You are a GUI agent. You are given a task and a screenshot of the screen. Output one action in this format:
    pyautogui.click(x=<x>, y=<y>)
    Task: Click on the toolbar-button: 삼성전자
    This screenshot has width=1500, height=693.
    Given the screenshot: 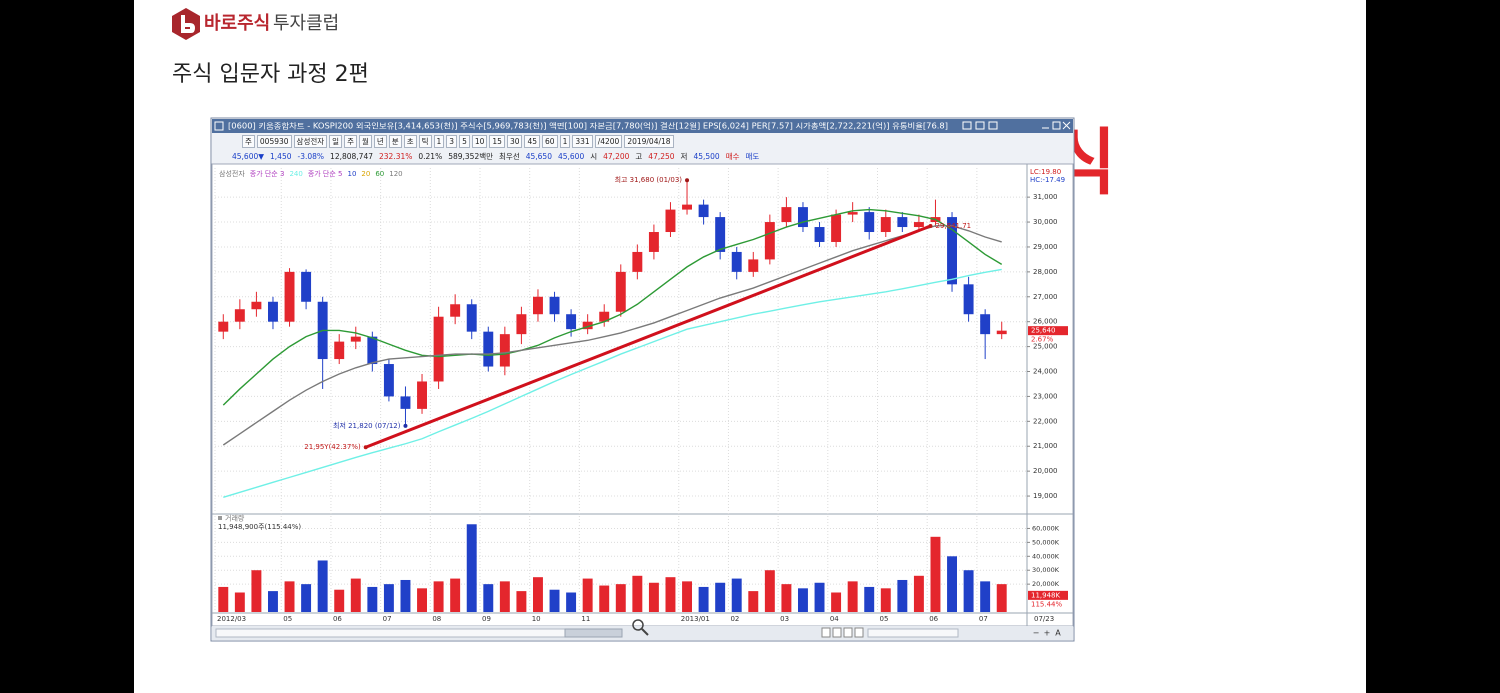 What is the action you would take?
    pyautogui.click(x=310, y=141)
    